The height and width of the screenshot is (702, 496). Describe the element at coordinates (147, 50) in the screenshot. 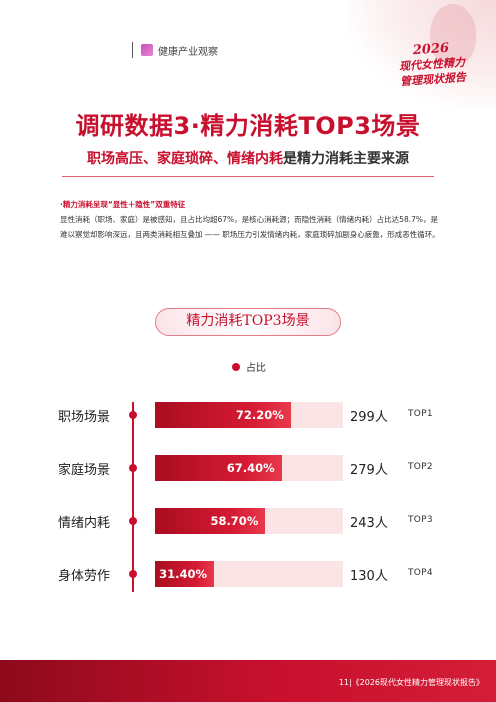

I see `brand-logo-icon` at that location.